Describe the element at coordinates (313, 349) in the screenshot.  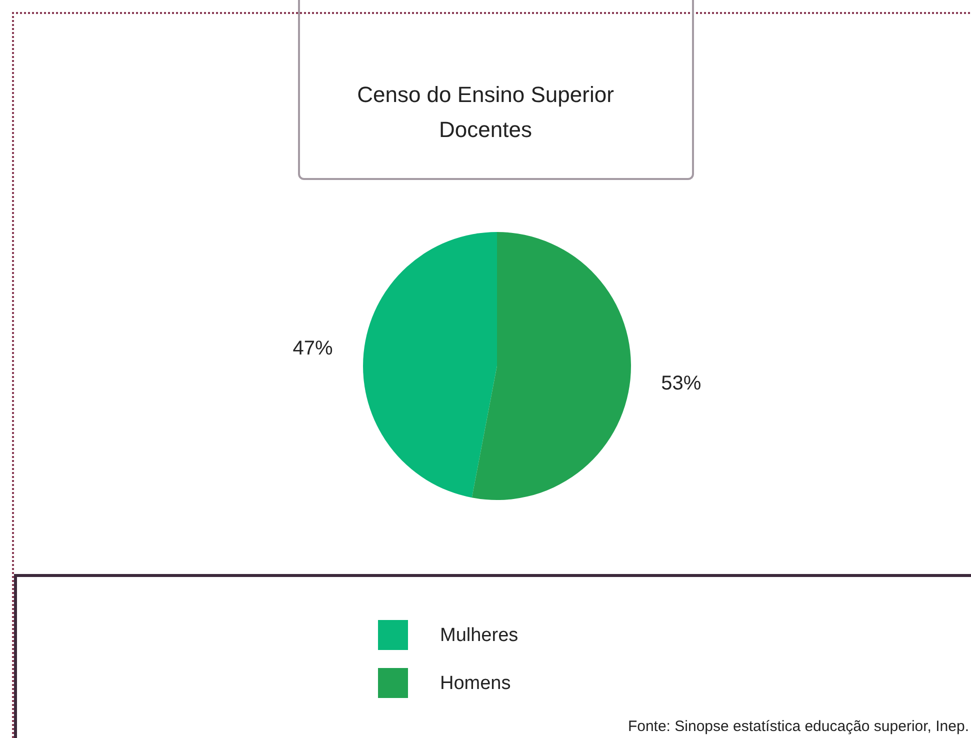
I see `data-label: 47%` at that location.